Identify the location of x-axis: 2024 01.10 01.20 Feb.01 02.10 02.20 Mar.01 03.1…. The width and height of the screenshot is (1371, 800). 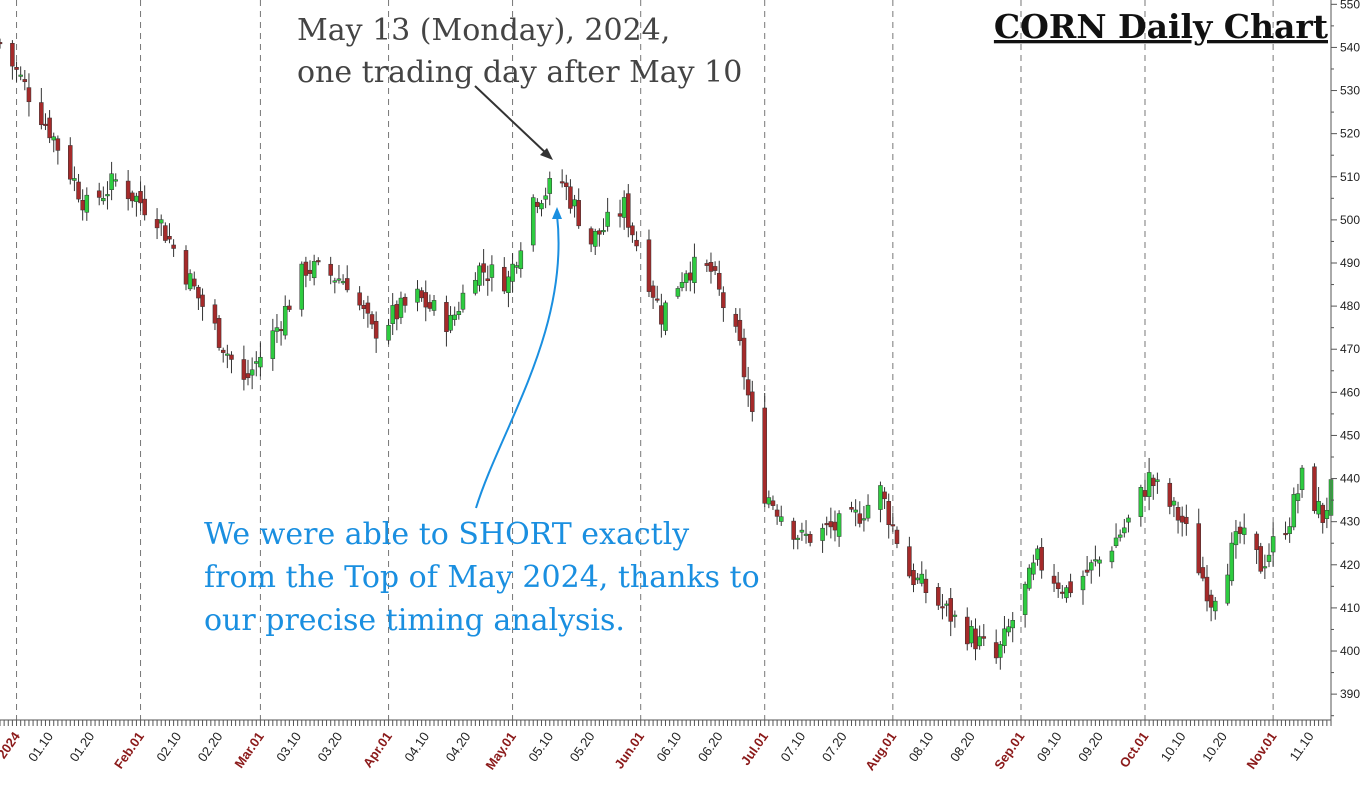
(666, 746).